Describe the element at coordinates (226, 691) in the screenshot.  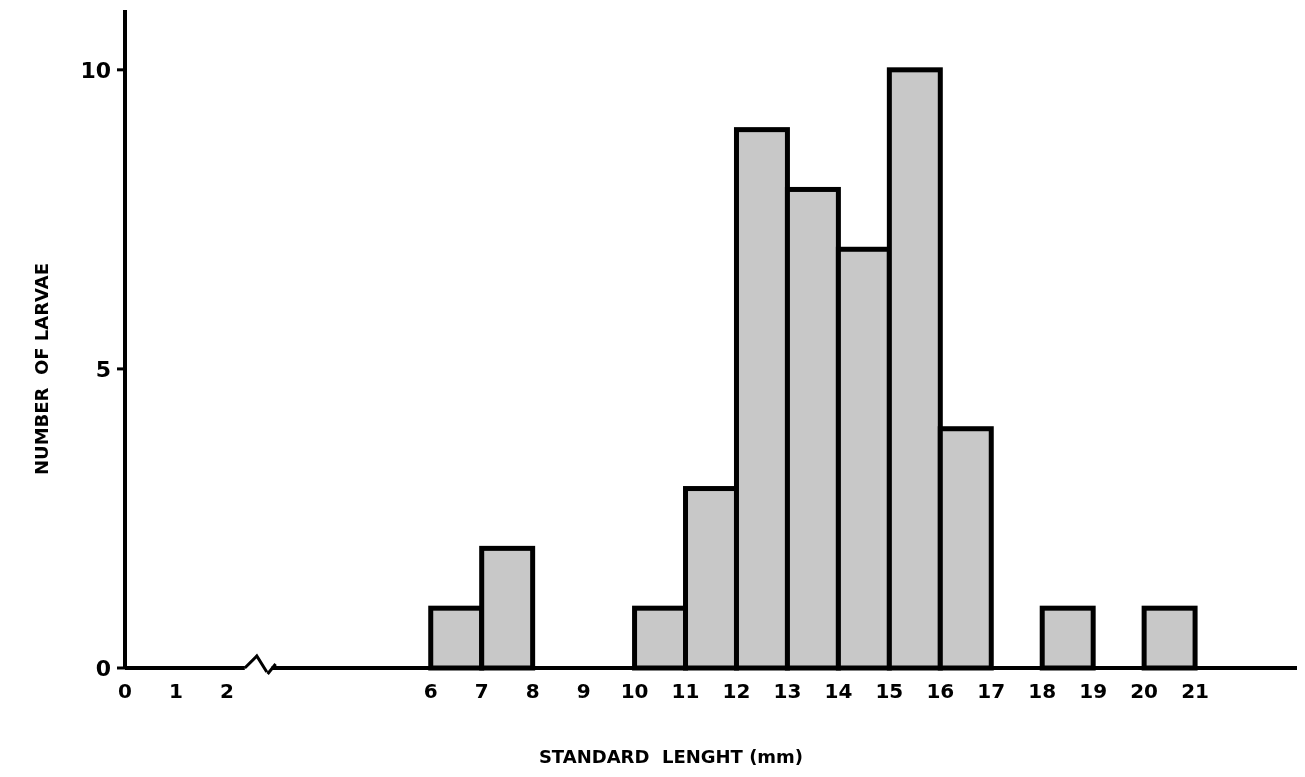
I see `x-tick-label: 2` at that location.